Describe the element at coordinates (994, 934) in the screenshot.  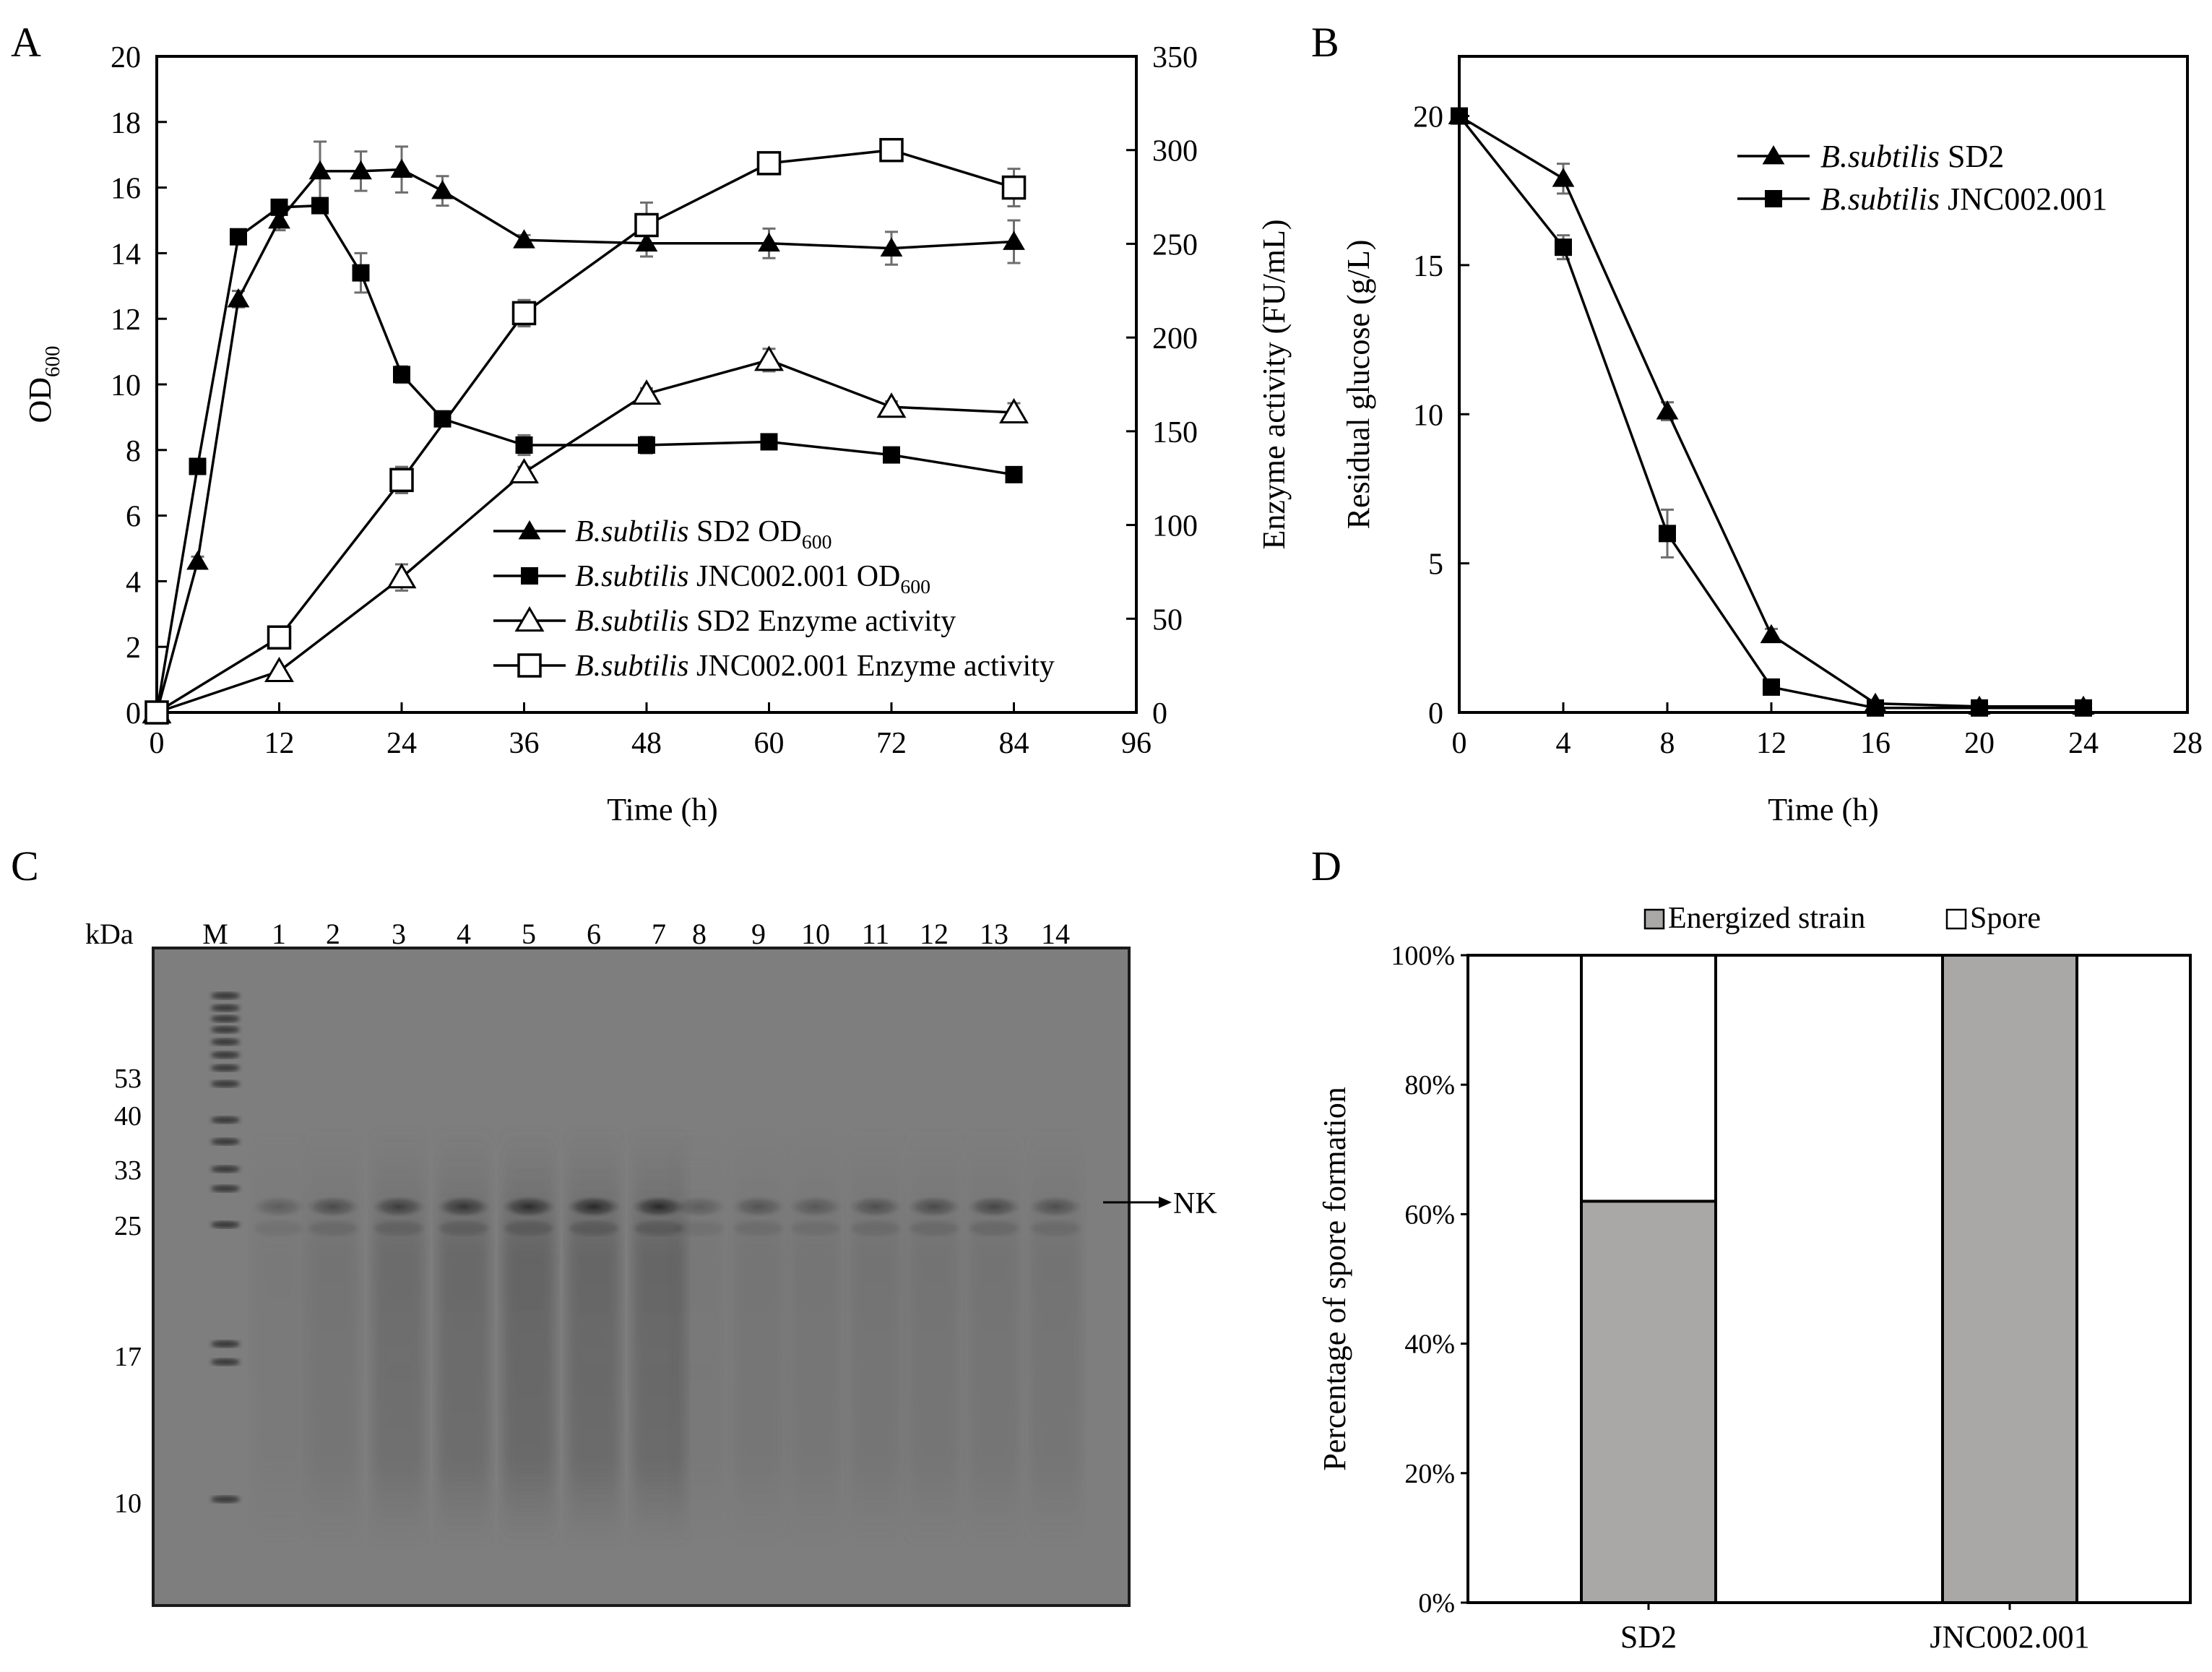
I see `gel-lane-label: 13` at that location.